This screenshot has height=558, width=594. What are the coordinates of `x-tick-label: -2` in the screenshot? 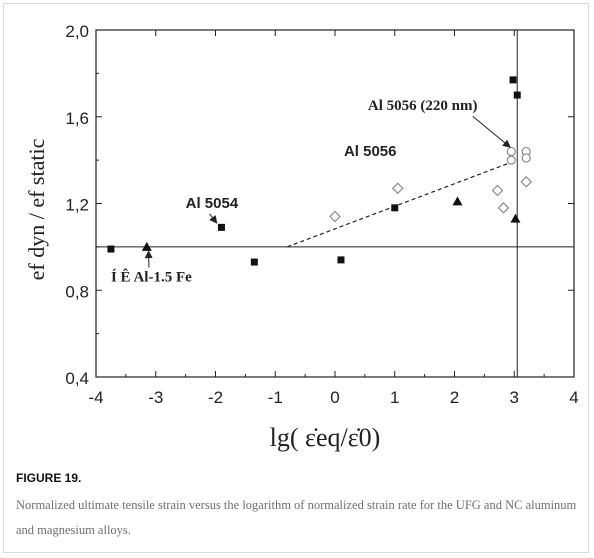 It's located at (215, 397).